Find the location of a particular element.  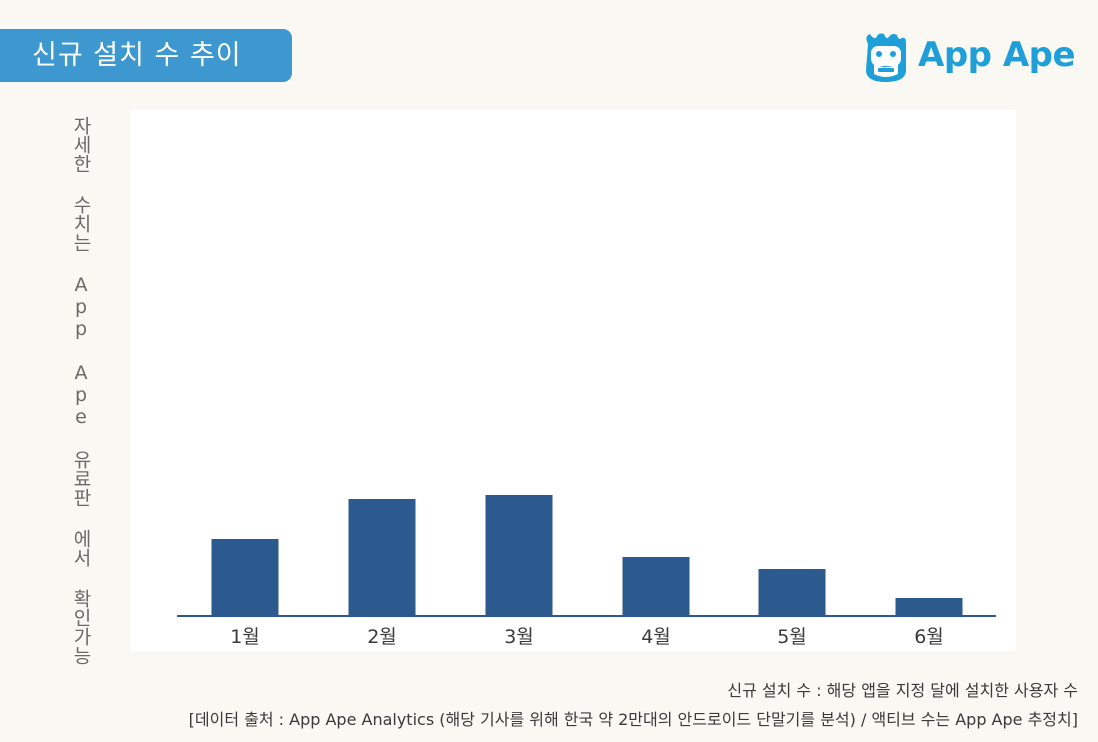

chart-title: 신규 설치 수 추이 is located at coordinates (137, 55).